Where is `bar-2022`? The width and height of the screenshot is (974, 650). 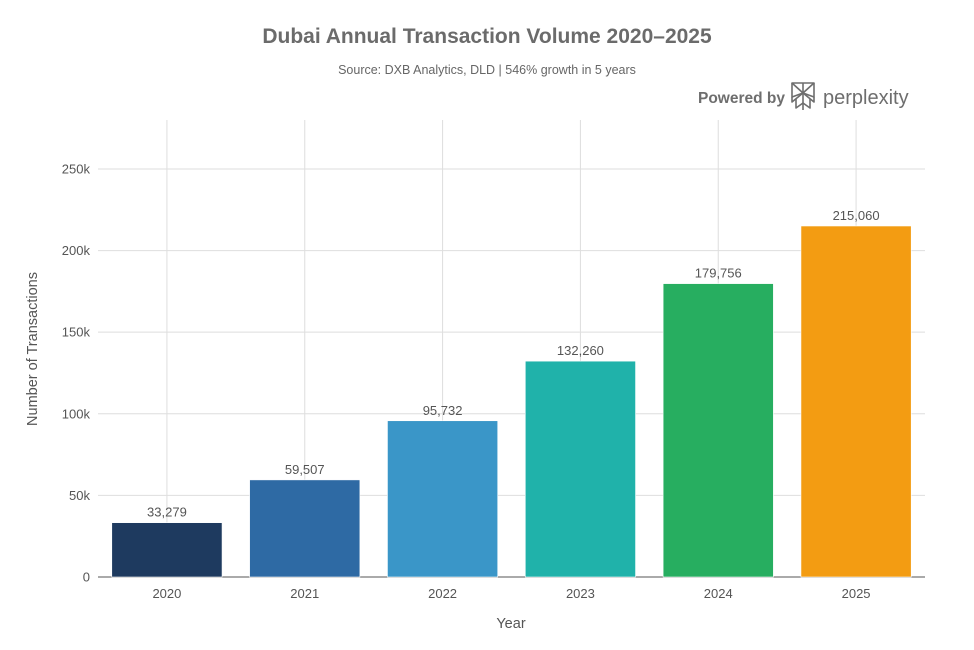 bar-2022 is located at coordinates (443, 499).